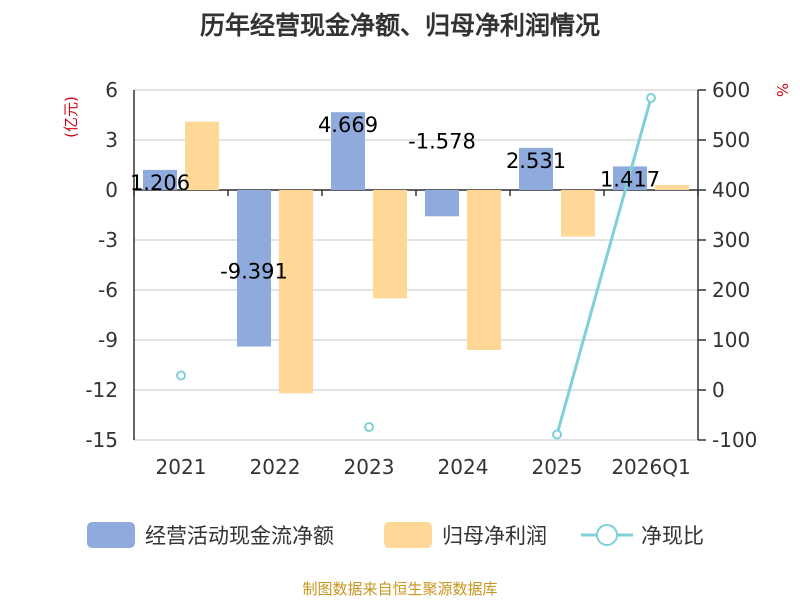 This screenshot has height=600, width=800. What do you see at coordinates (275, 467) in the screenshot?
I see `category-label: 2022` at bounding box center [275, 467].